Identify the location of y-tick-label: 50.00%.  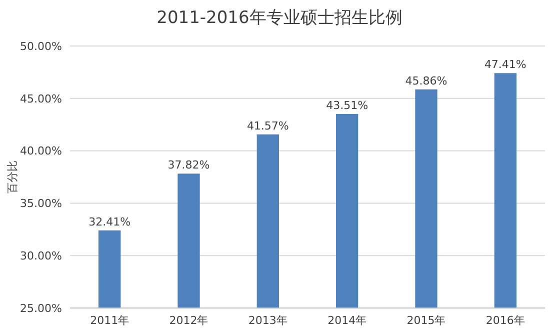
(41, 46).